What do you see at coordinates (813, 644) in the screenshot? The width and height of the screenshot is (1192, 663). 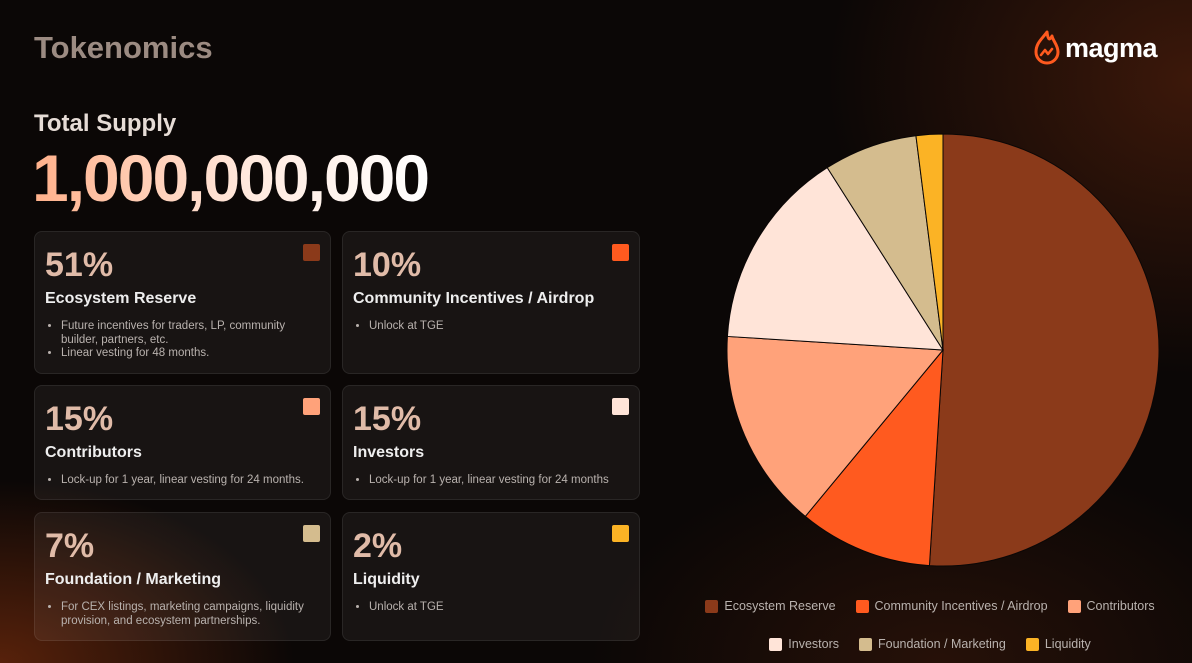 I see `legend-label: Investors` at bounding box center [813, 644].